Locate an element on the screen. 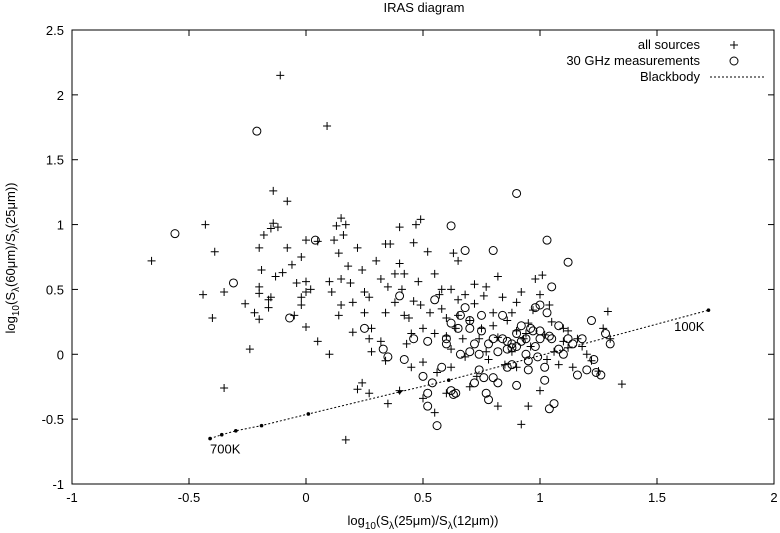 This screenshot has height=533, width=780. y-tick-label: -0.5 is located at coordinates (53, 419).